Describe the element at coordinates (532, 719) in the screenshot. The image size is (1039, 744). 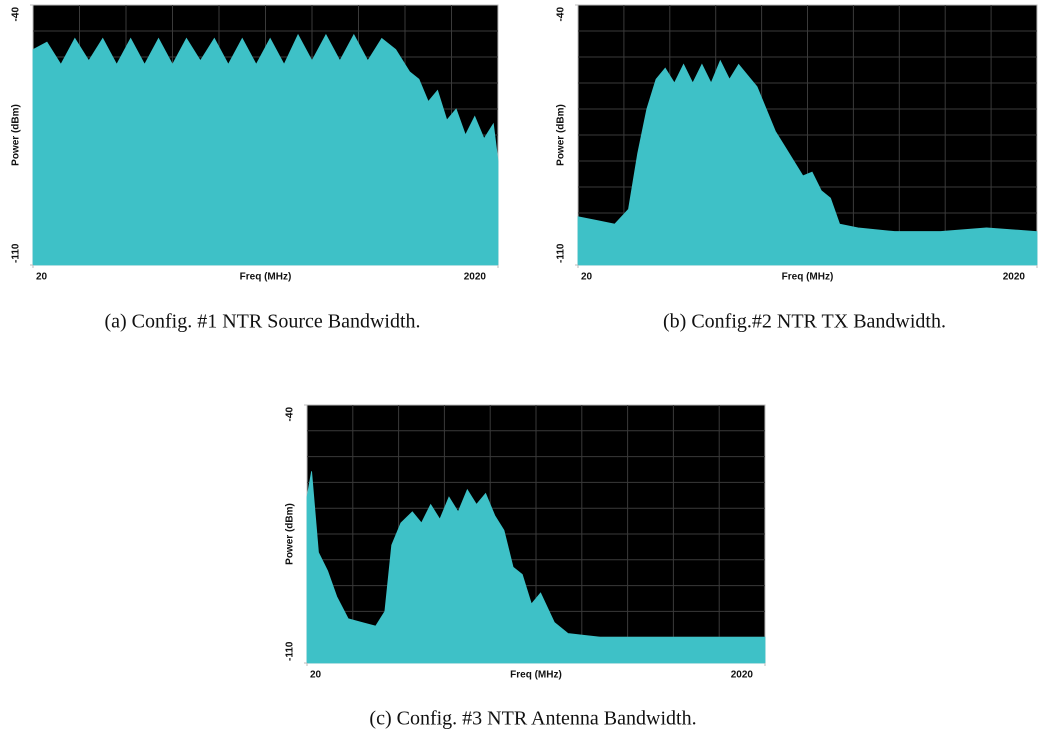
I see `caption: (c) Config. #3 NTR Antenna Bandwidth.` at that location.